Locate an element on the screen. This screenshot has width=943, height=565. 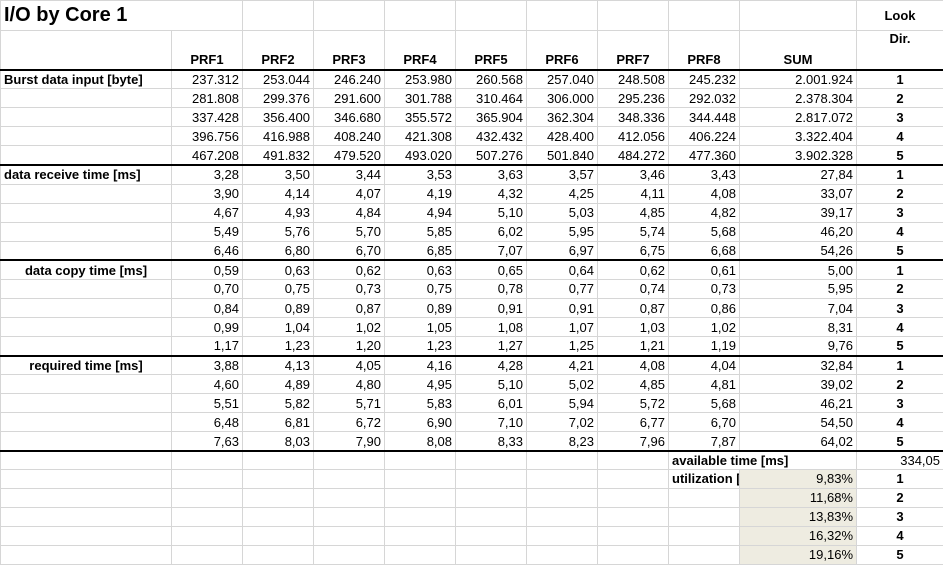
sum-cell: 5,95 is located at coordinates (798, 288).